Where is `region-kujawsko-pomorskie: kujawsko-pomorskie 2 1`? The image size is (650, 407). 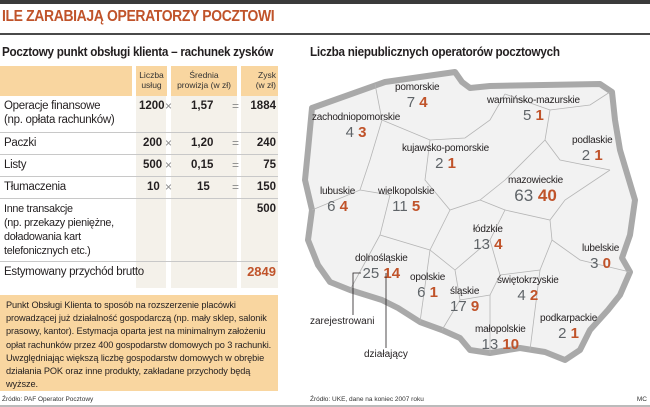 region-kujawsko-pomorskie: kujawsko-pomorskie 2 1 is located at coordinates (445, 157).